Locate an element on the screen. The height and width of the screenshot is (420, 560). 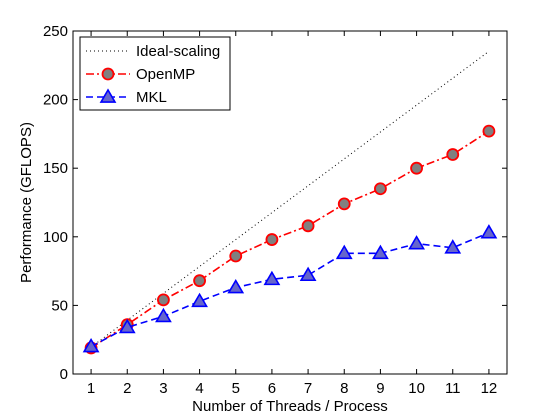
y-tick-label: 200 is located at coordinates (55, 100).